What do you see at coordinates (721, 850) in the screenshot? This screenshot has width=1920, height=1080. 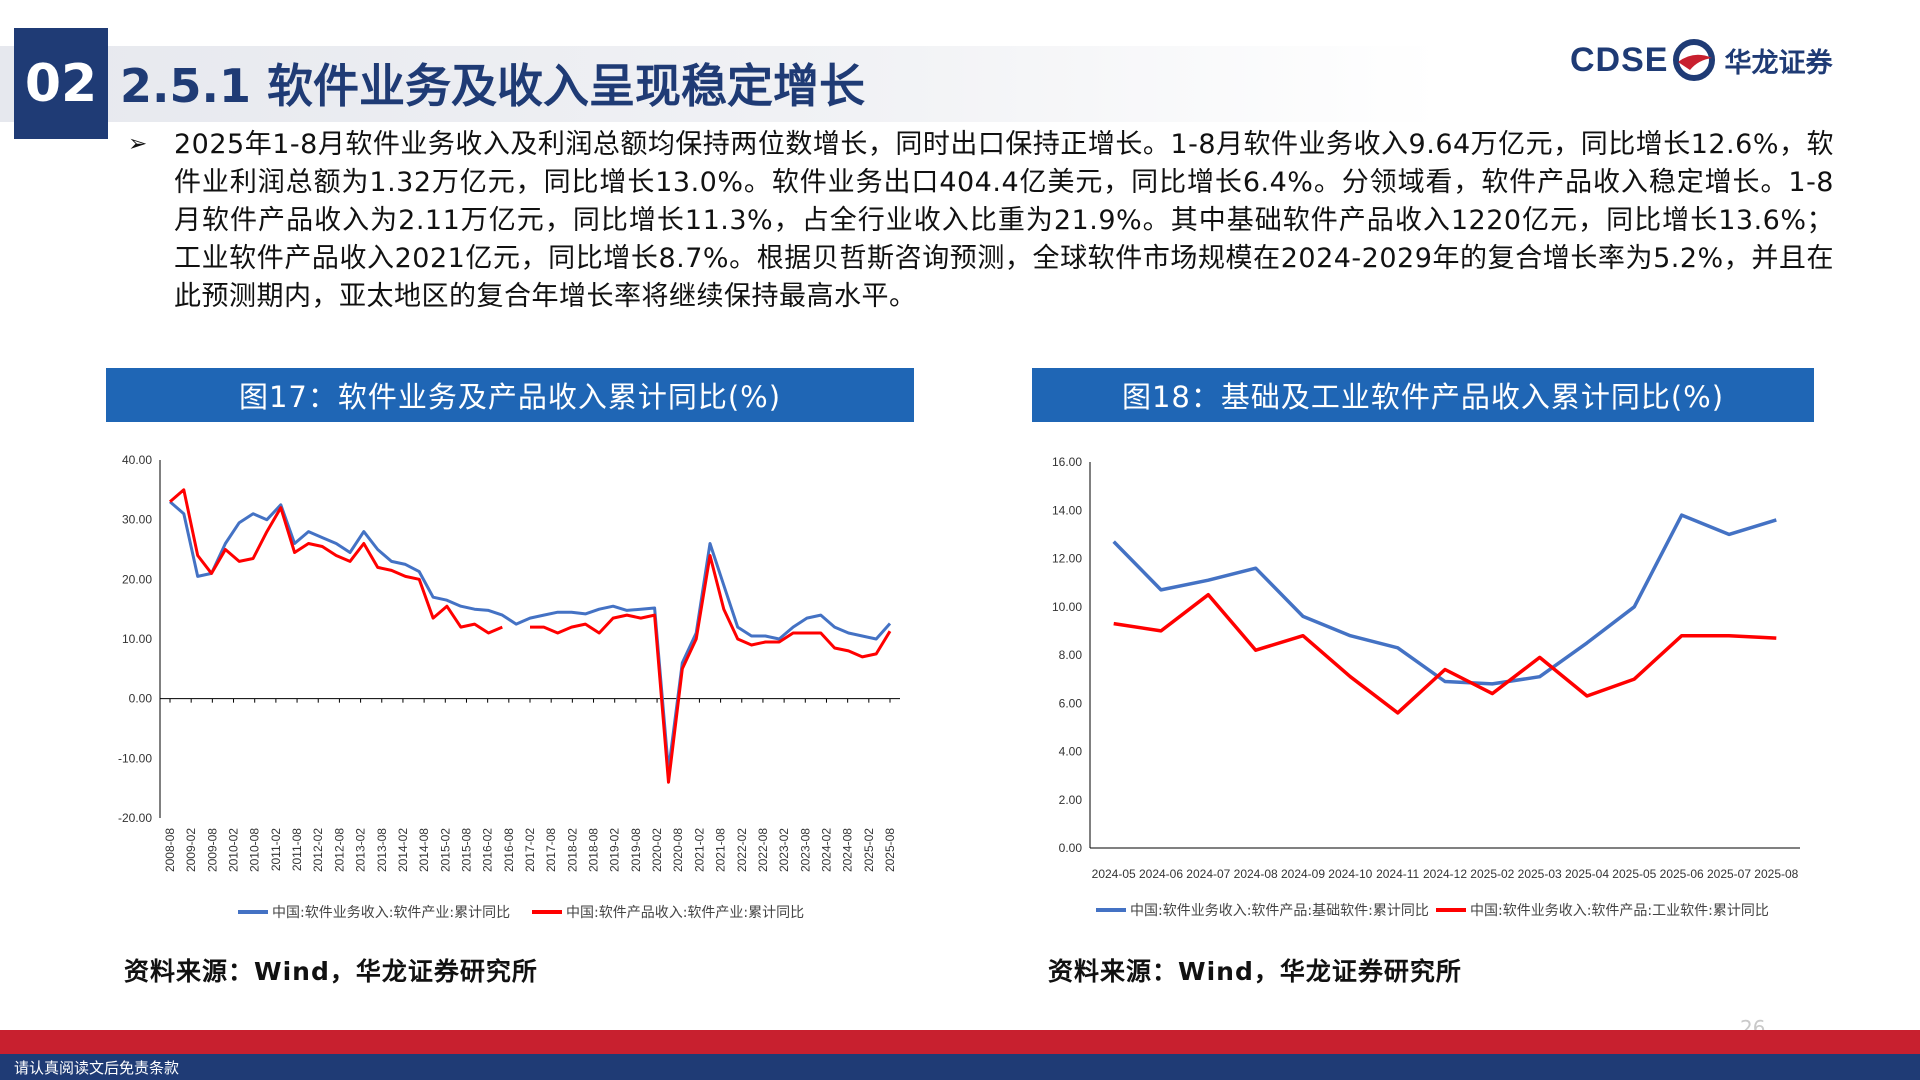 I see `x-tick-label: 2021-08` at bounding box center [721, 850].